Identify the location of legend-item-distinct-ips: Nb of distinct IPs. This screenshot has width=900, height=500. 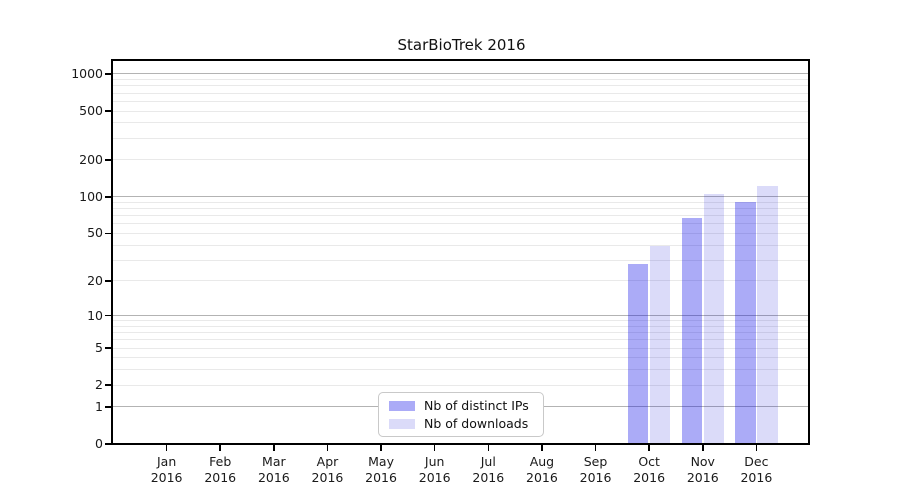
(466, 405).